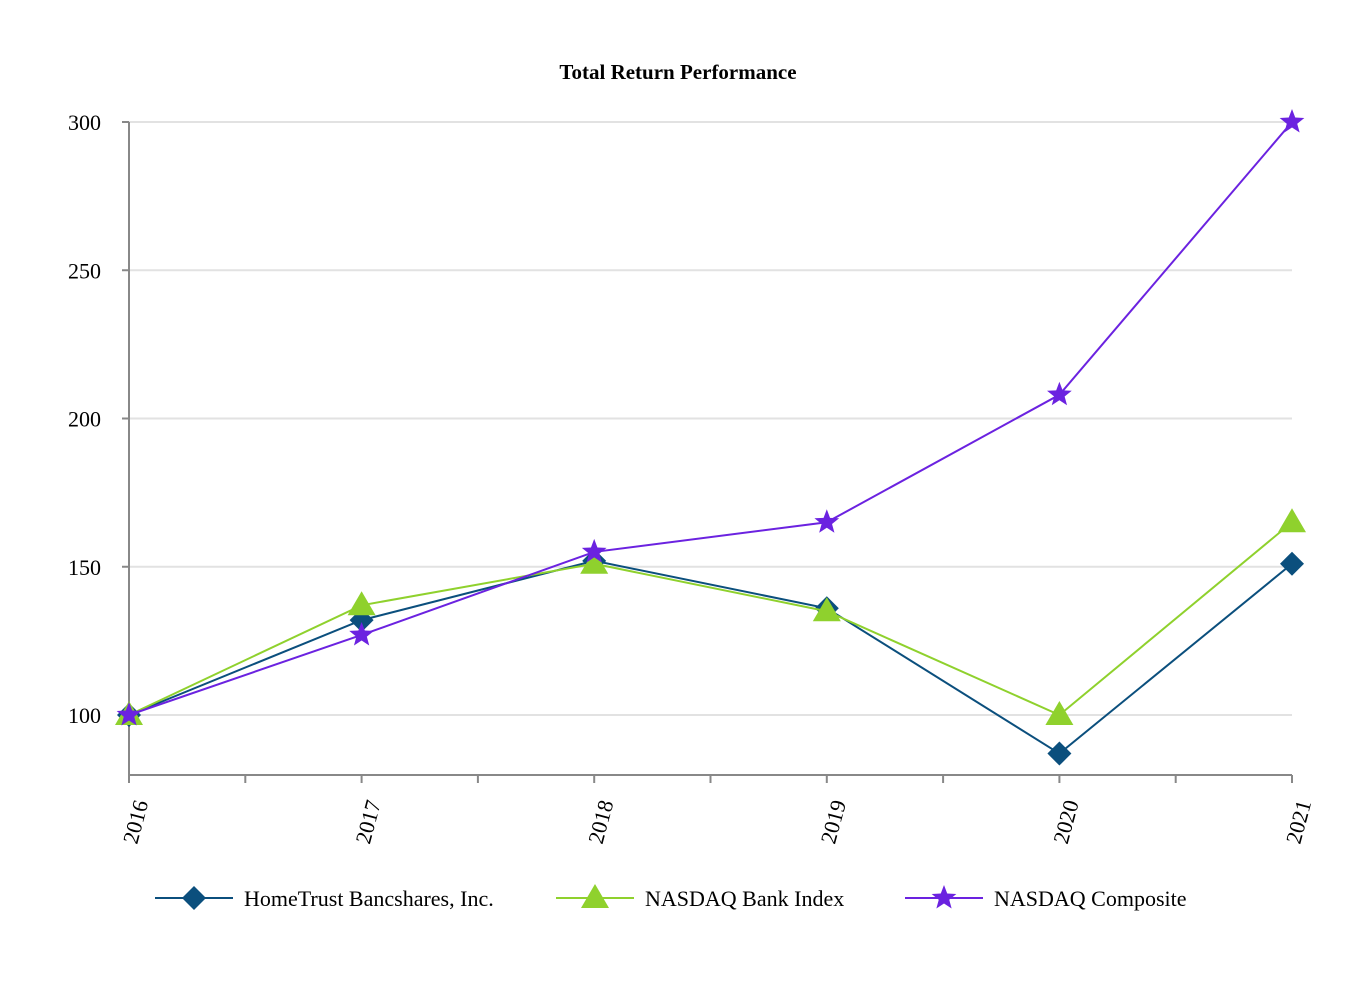  Describe the element at coordinates (84, 567) in the screenshot. I see `y-tick-label-150: 150` at that location.